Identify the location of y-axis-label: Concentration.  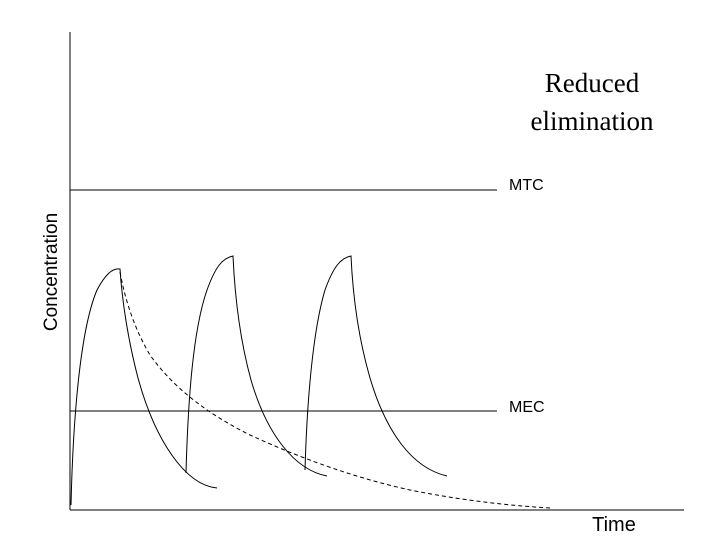
(51, 272).